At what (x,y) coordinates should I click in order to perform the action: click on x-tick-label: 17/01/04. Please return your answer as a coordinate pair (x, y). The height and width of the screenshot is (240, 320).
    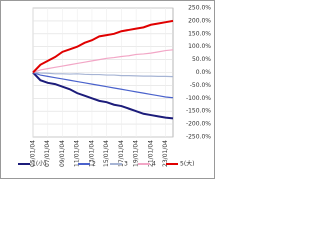
    Looking at the image, I should click on (121, 153).